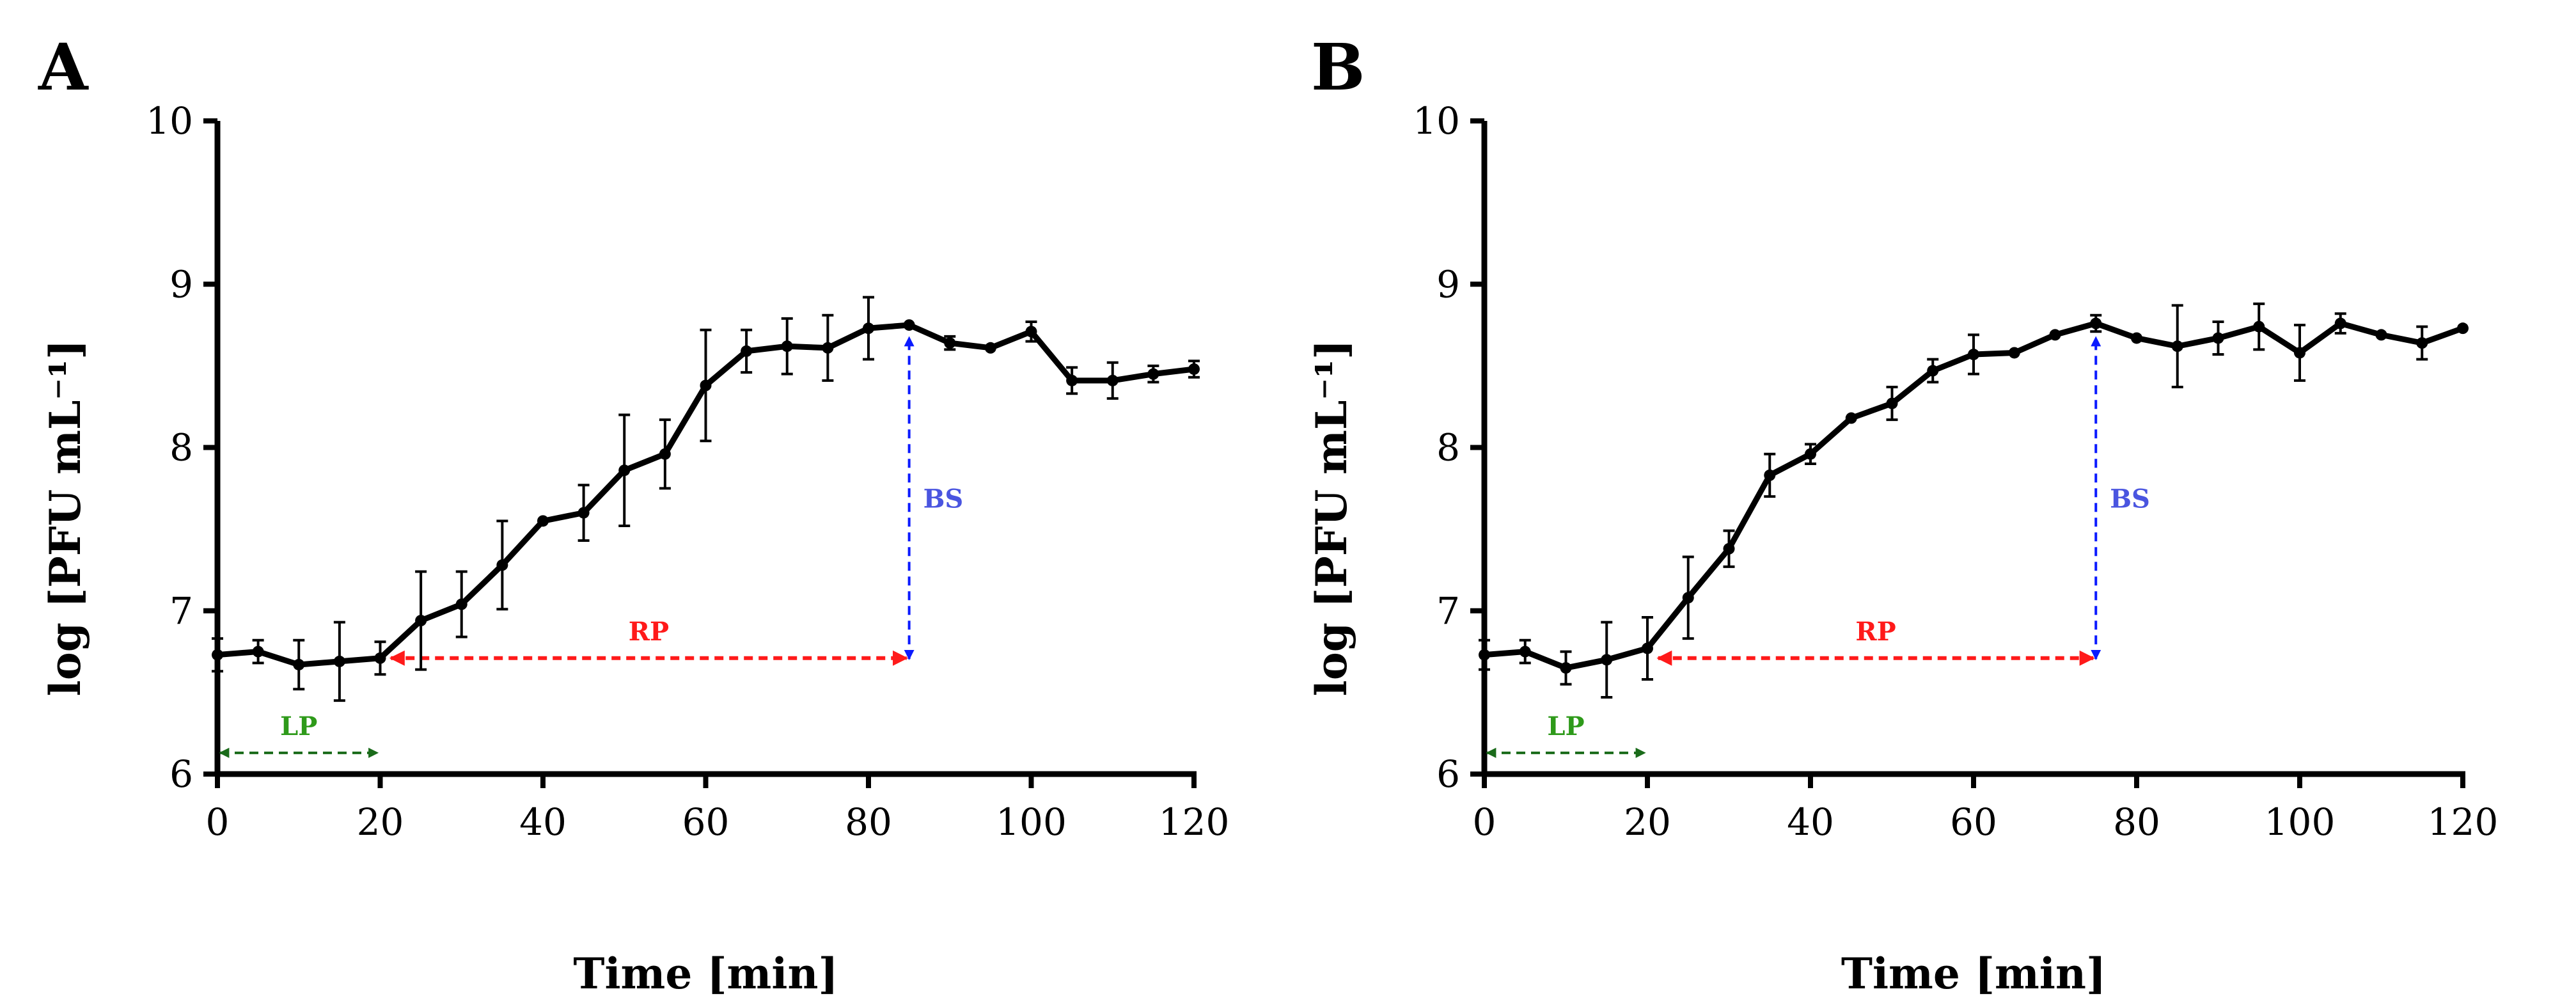 The height and width of the screenshot is (1005, 2576). What do you see at coordinates (63, 67) in the screenshot?
I see `panel-label: A` at bounding box center [63, 67].